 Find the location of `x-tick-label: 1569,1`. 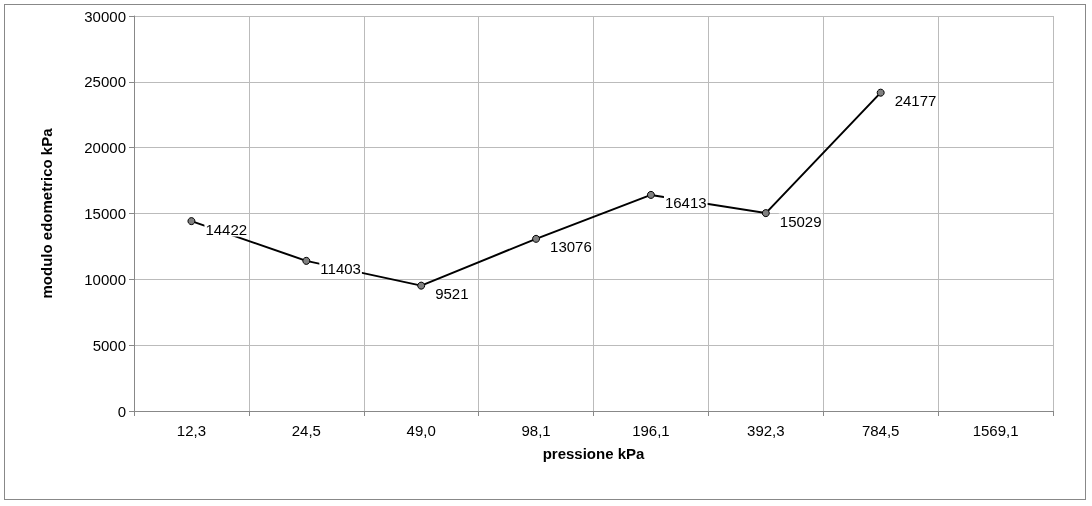

x-tick-label: 1569,1 is located at coordinates (995, 430).